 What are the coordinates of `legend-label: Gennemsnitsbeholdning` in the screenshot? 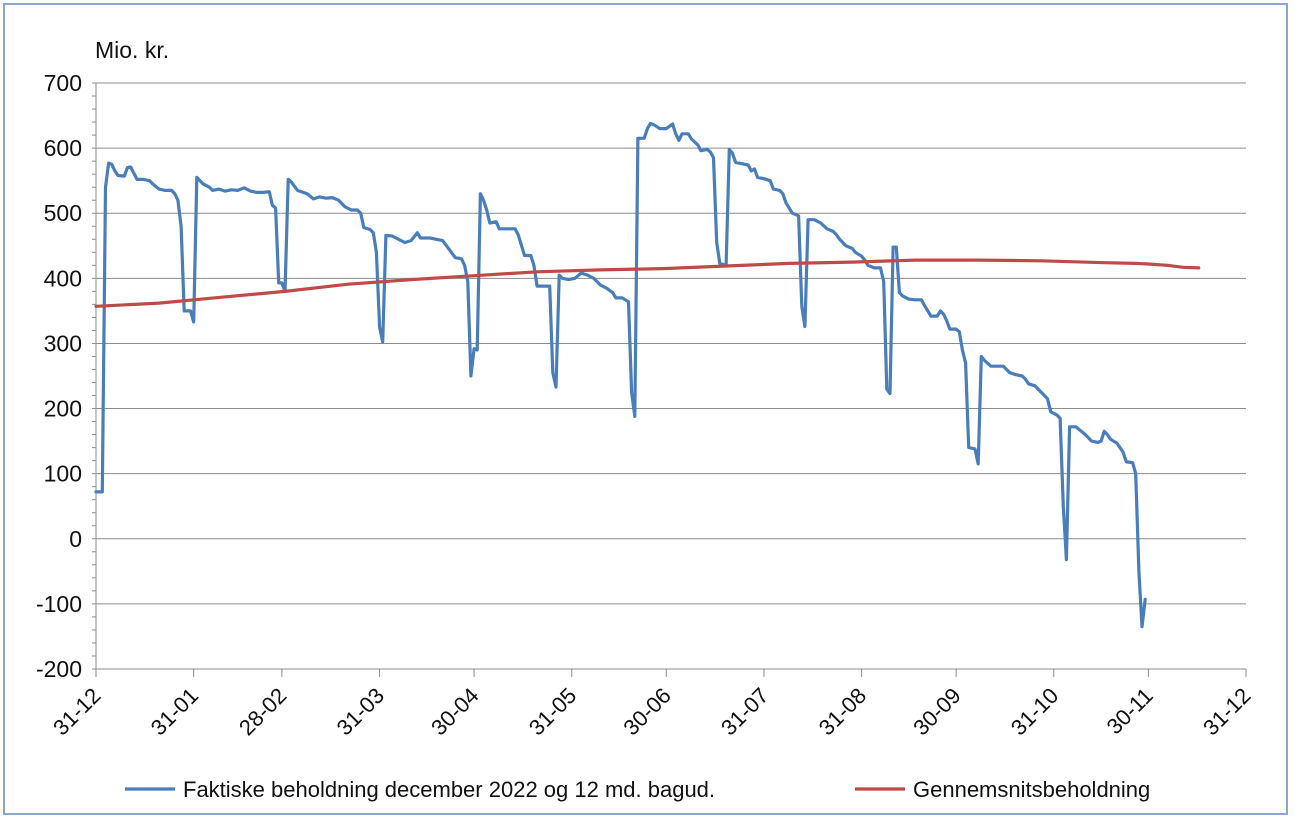 It's located at (1031, 789).